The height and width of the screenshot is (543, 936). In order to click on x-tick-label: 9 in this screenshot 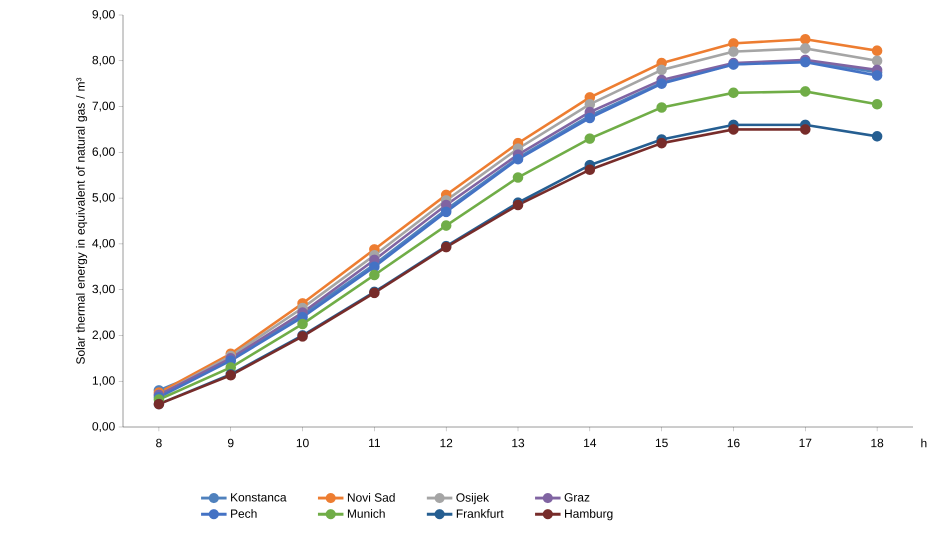, I will do `click(231, 443)`.